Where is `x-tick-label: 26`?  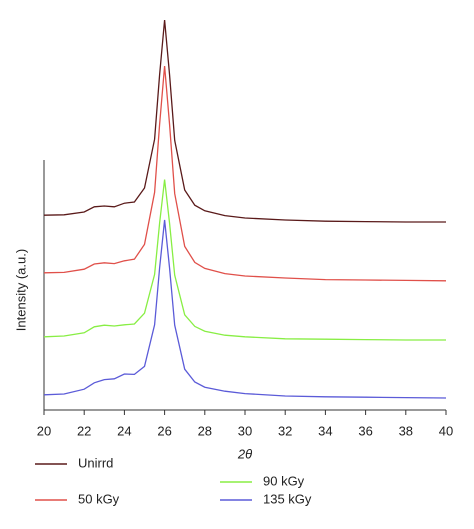
x-tick-label: 26 is located at coordinates (164, 430).